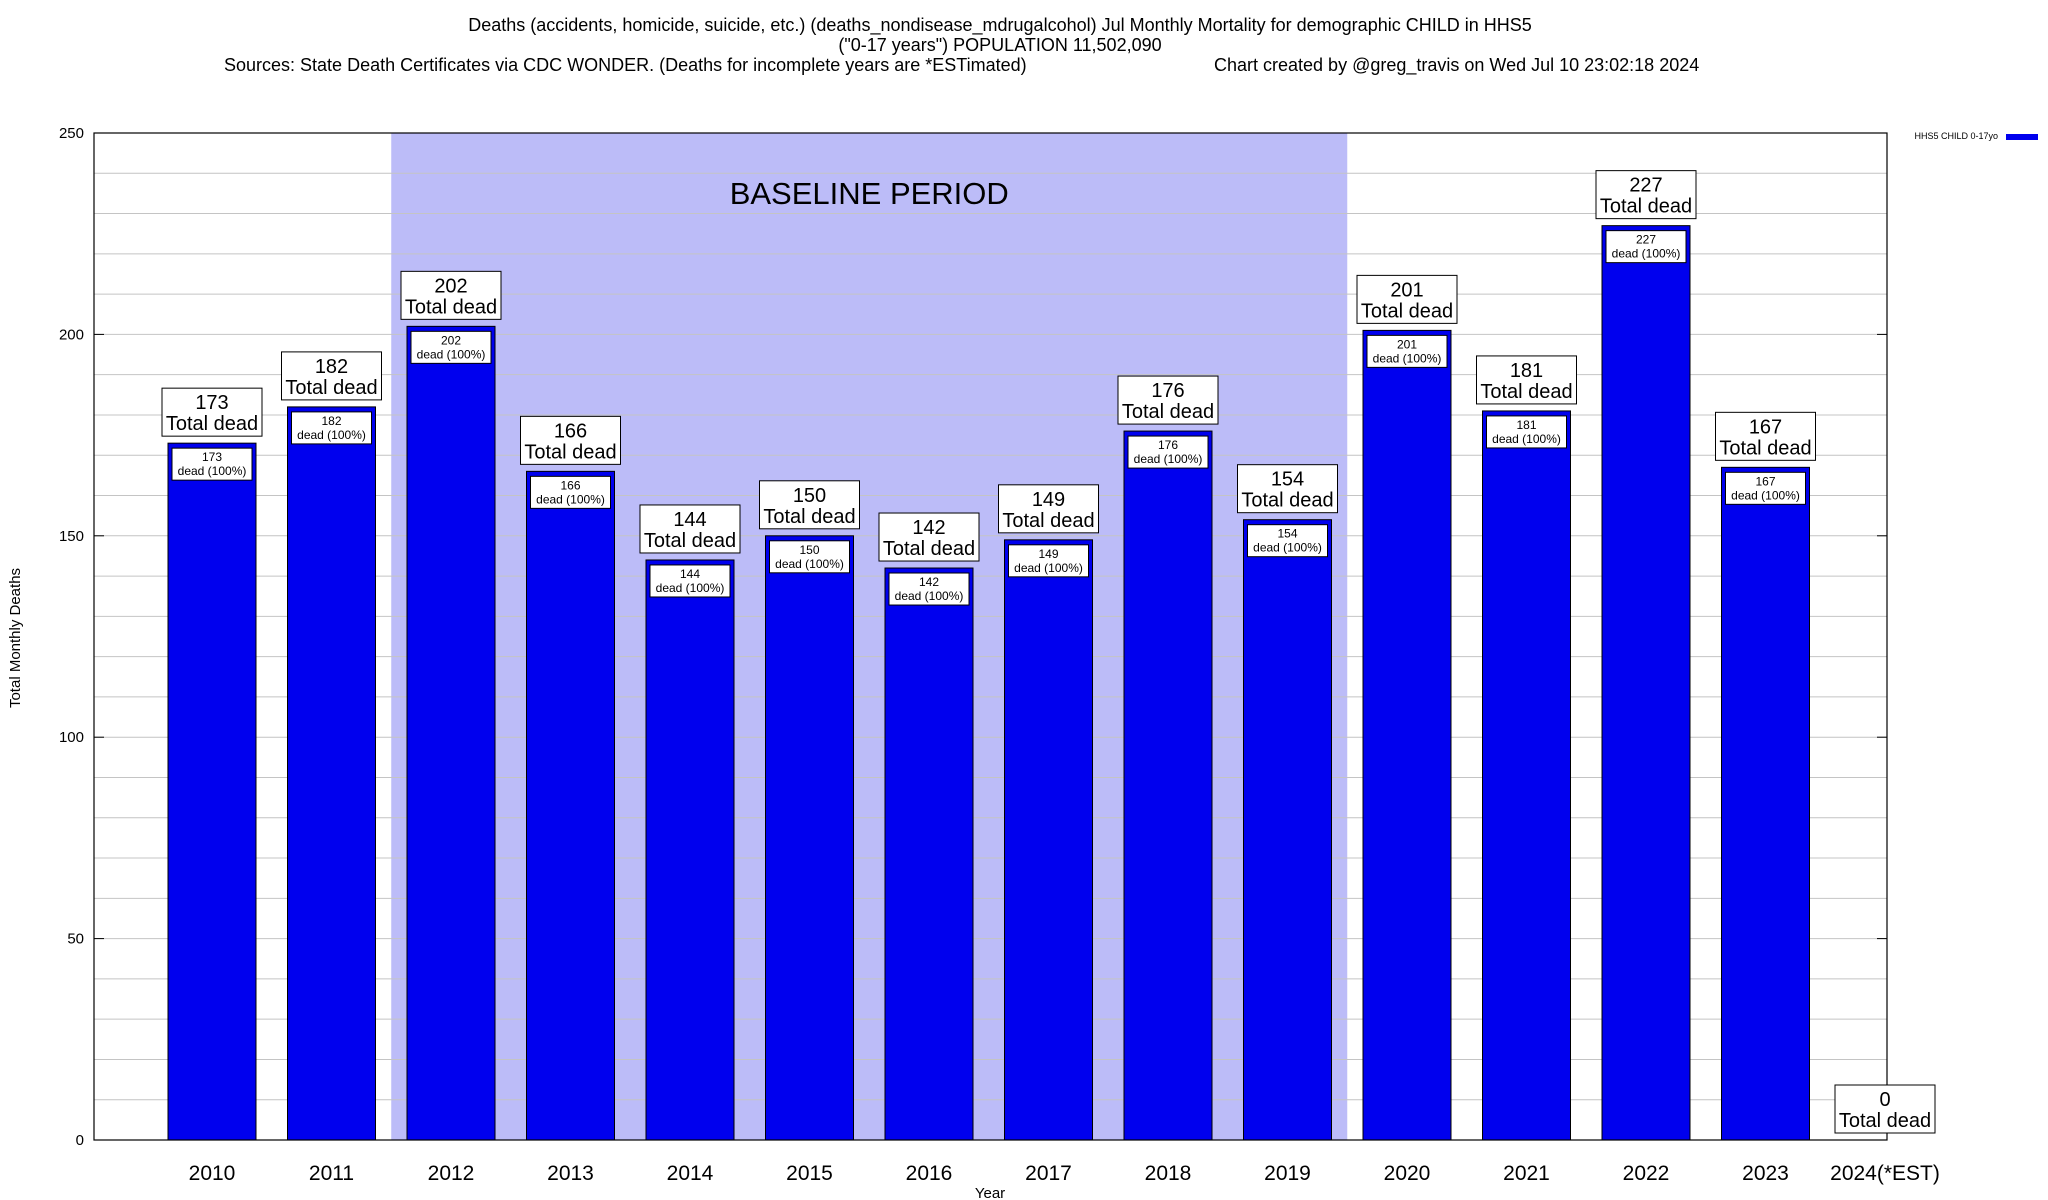 The width and height of the screenshot is (2048, 1200). I want to click on outer-label-value: 202, so click(450, 286).